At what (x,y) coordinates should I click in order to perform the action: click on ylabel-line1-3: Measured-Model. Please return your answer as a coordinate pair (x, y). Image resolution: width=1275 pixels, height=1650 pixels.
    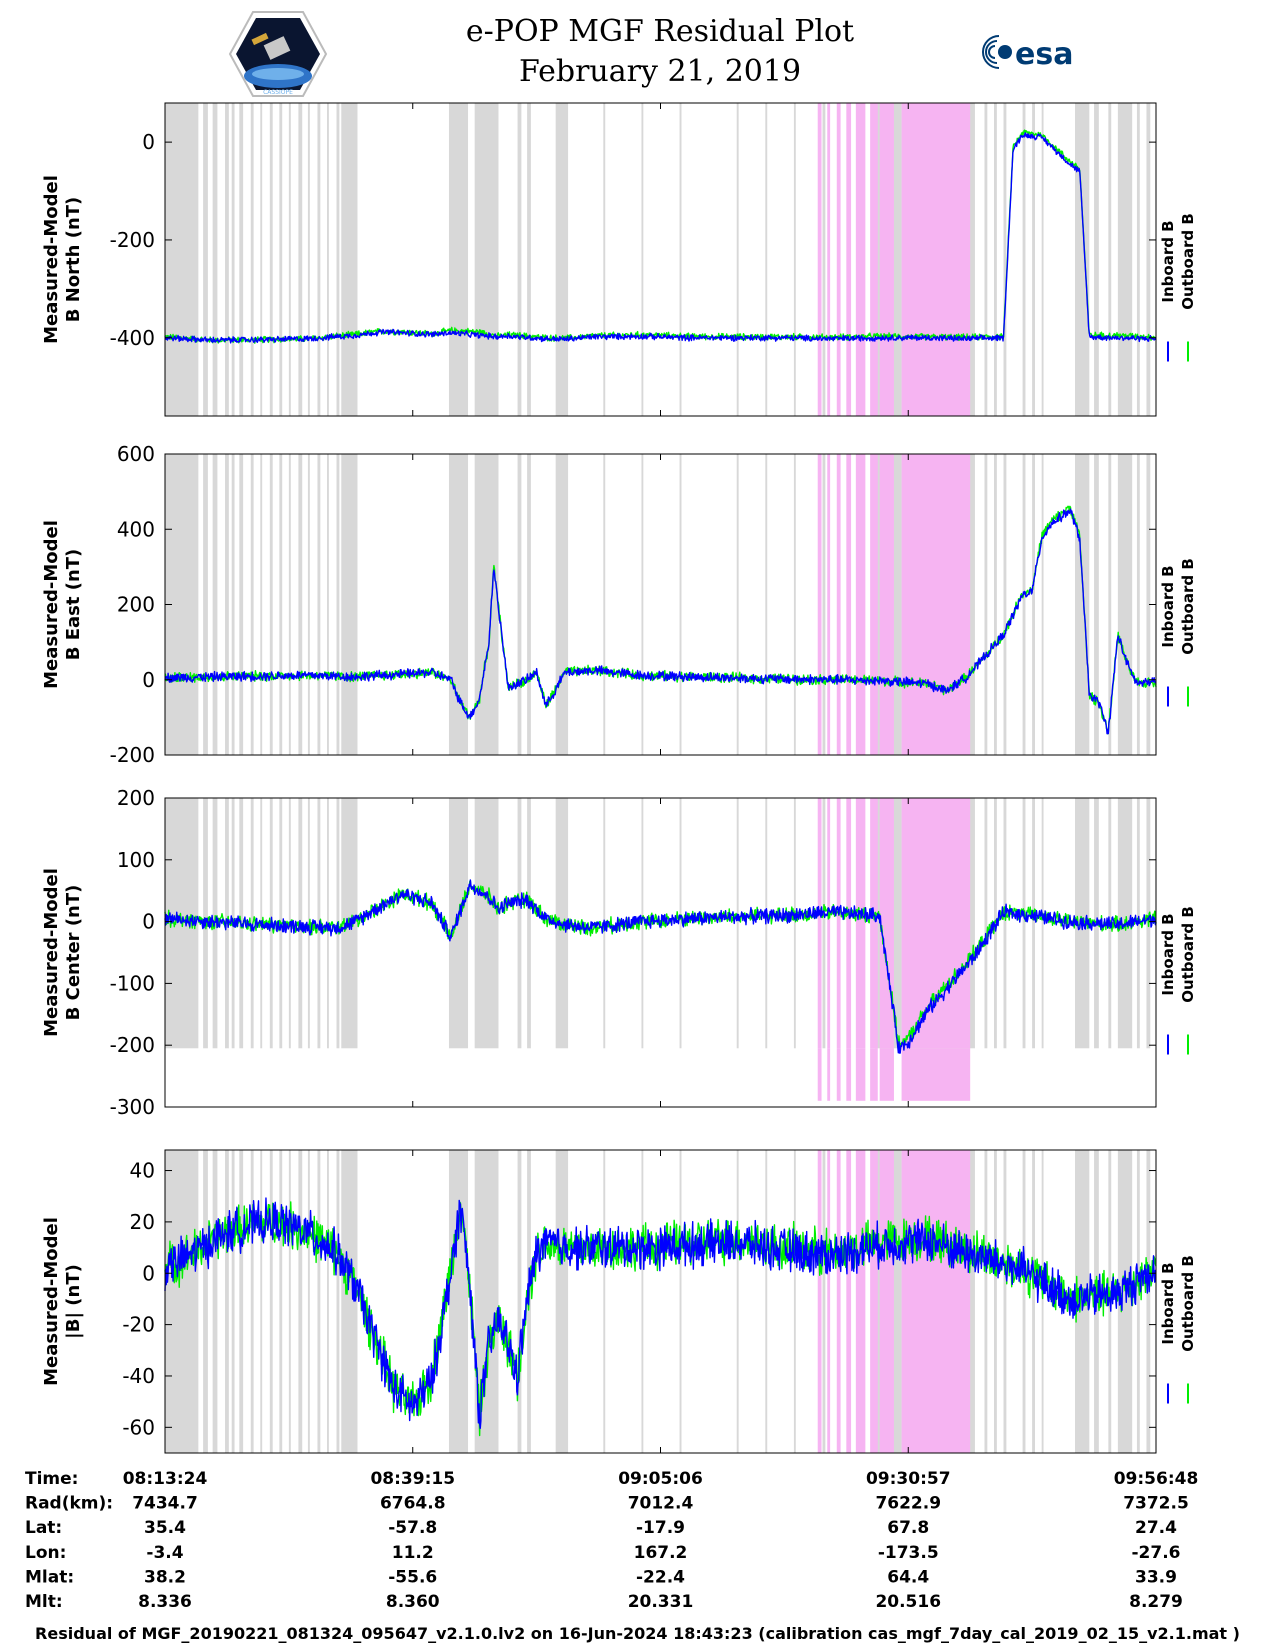
    Looking at the image, I should click on (51, 952).